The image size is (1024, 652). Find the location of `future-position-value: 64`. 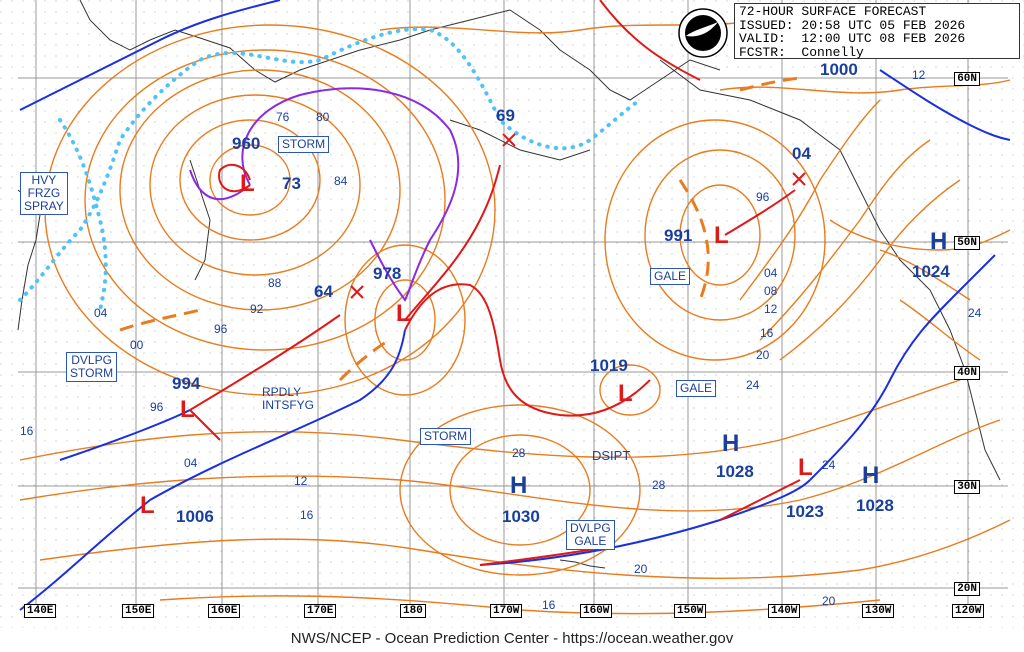

future-position-value: 64 is located at coordinates (323, 291).